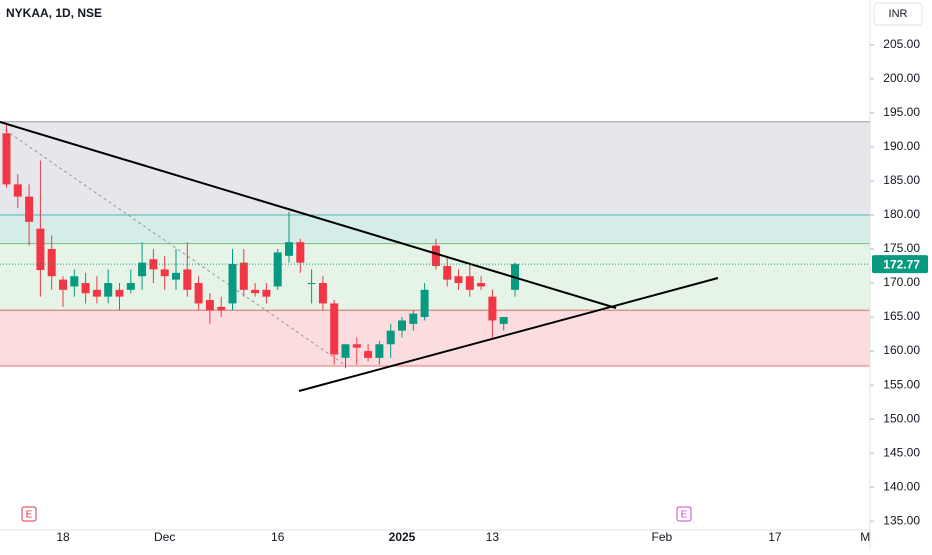  What do you see at coordinates (402, 537) in the screenshot?
I see `x-tick-label: 2025` at bounding box center [402, 537].